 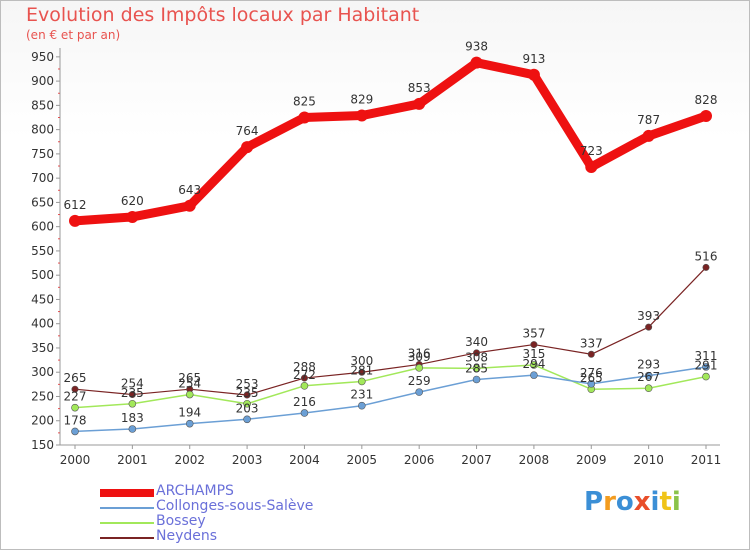 I want to click on data-label: 235, so click(x=247, y=393).